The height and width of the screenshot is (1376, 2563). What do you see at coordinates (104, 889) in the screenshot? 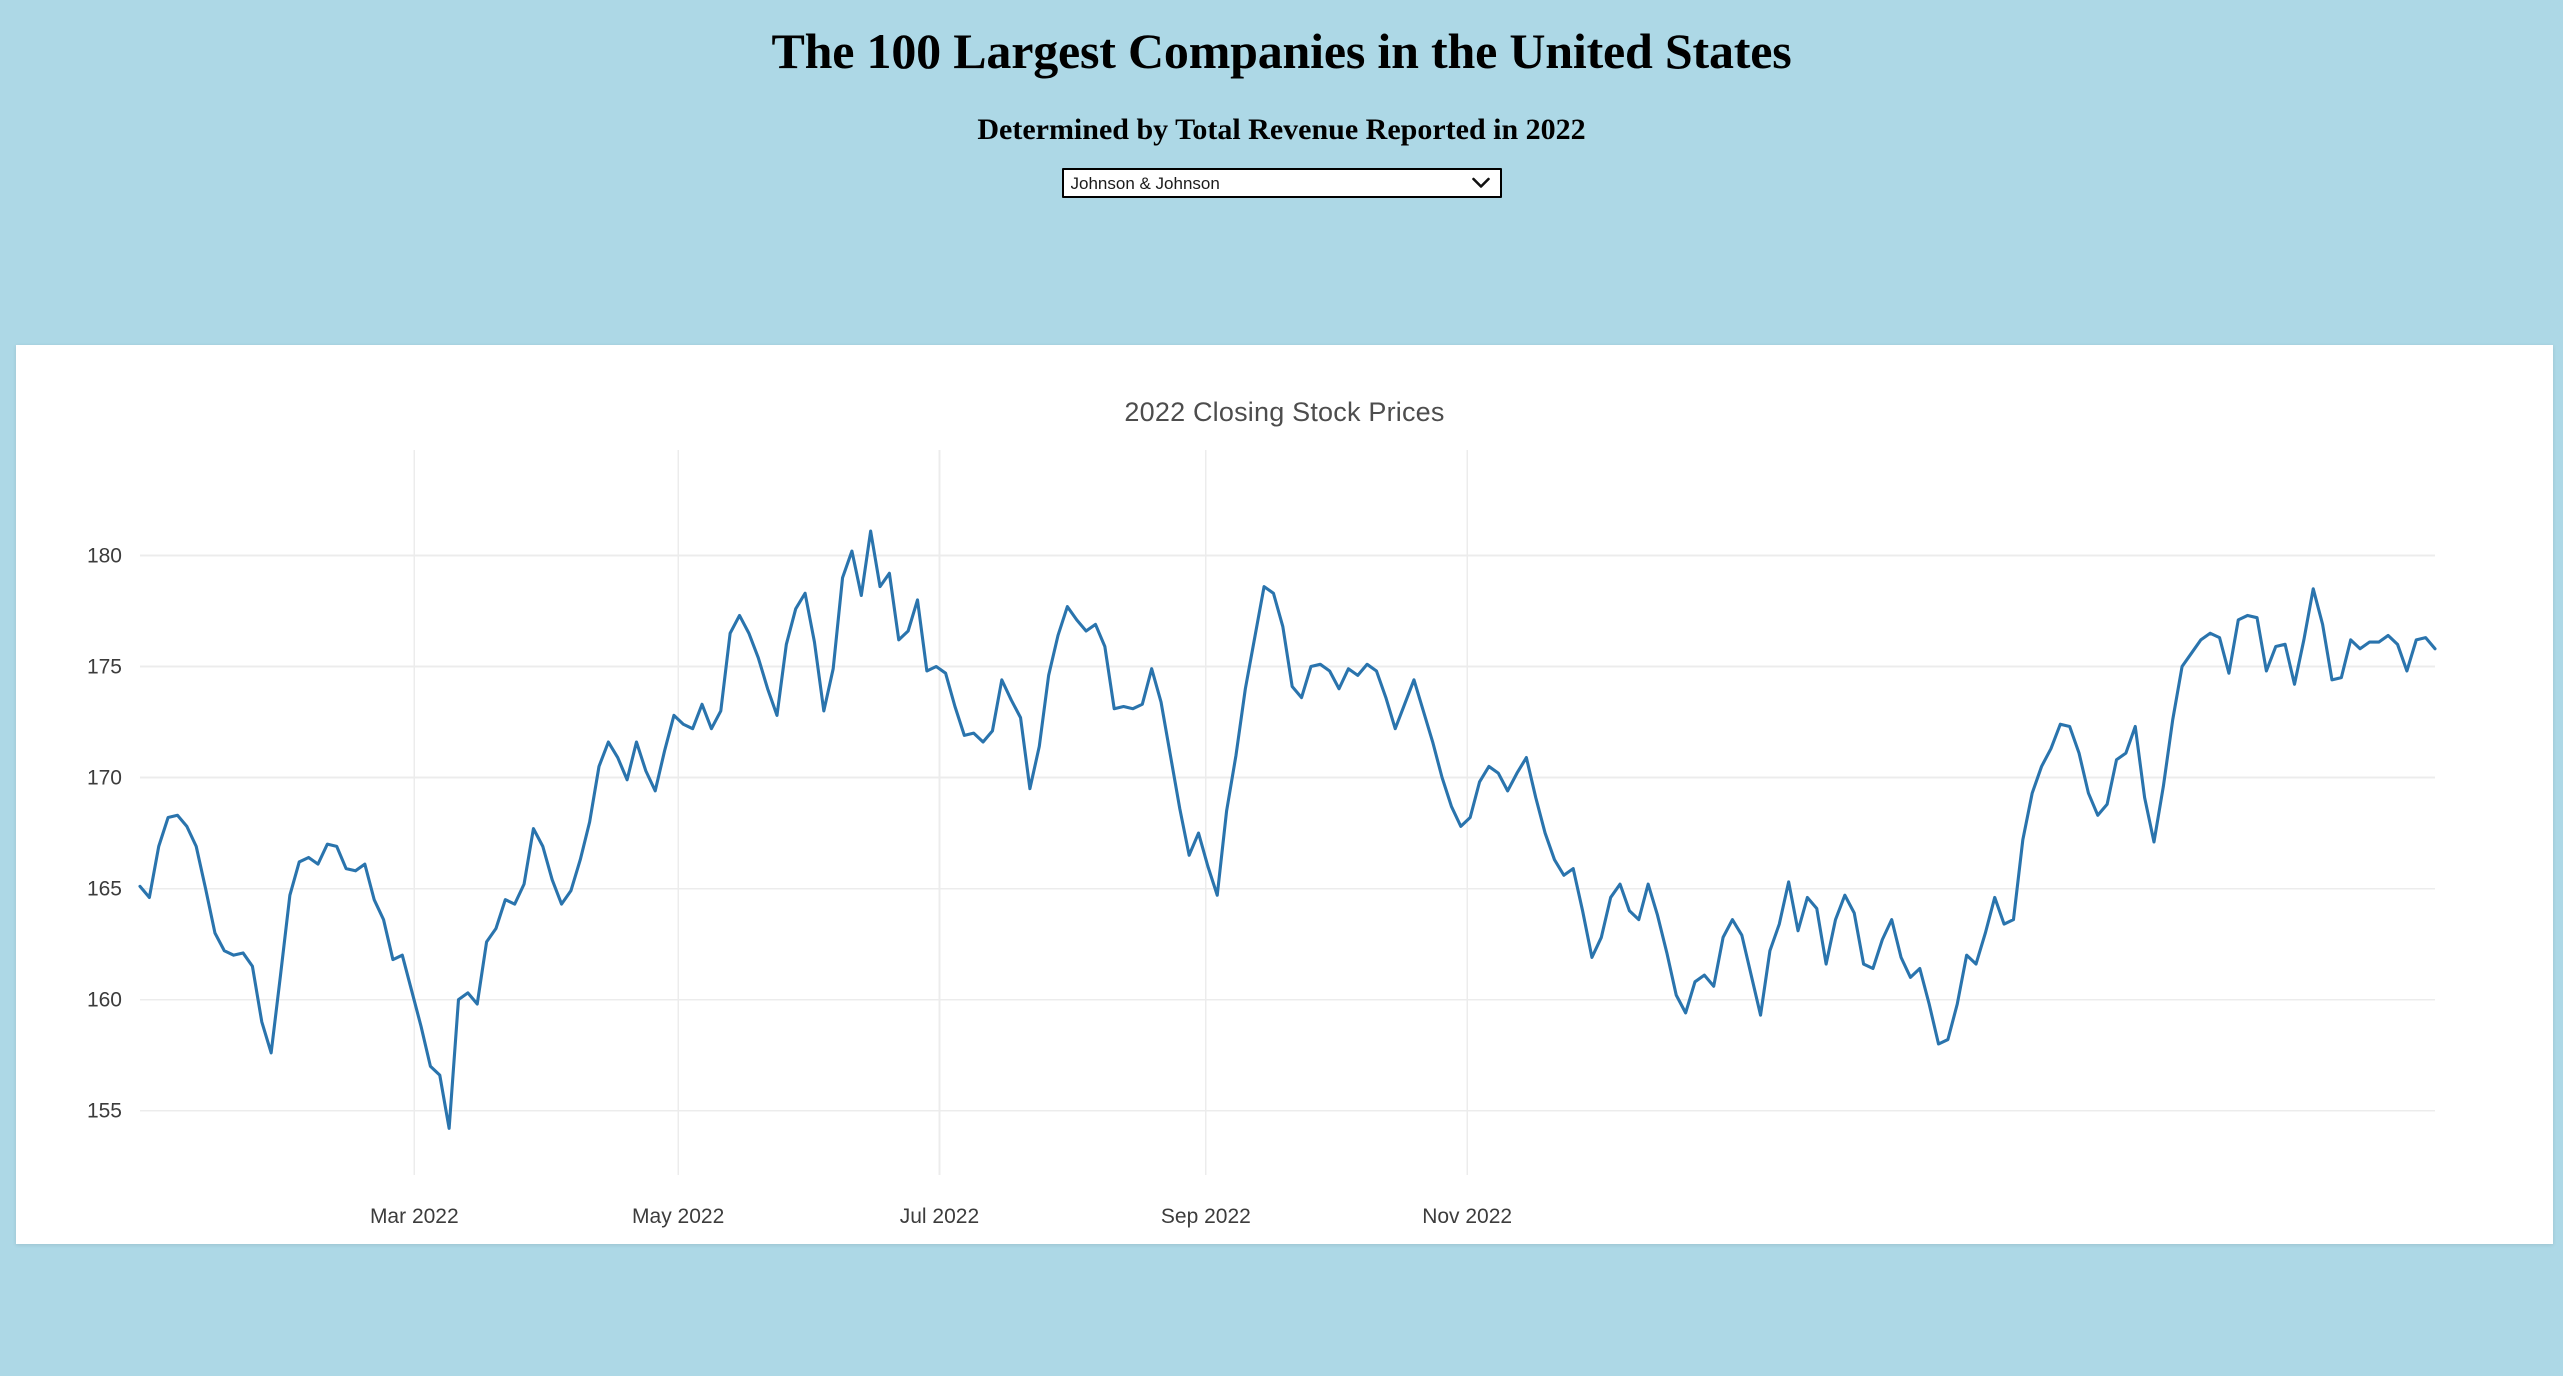
I see `y-tick-label: 165` at bounding box center [104, 889].